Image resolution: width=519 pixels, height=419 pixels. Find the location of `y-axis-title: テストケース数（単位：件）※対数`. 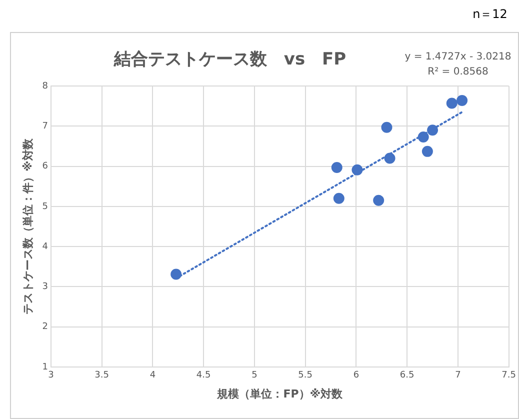

y-axis-title: テストケース数（単位：件）※対数 is located at coordinates (27, 226).